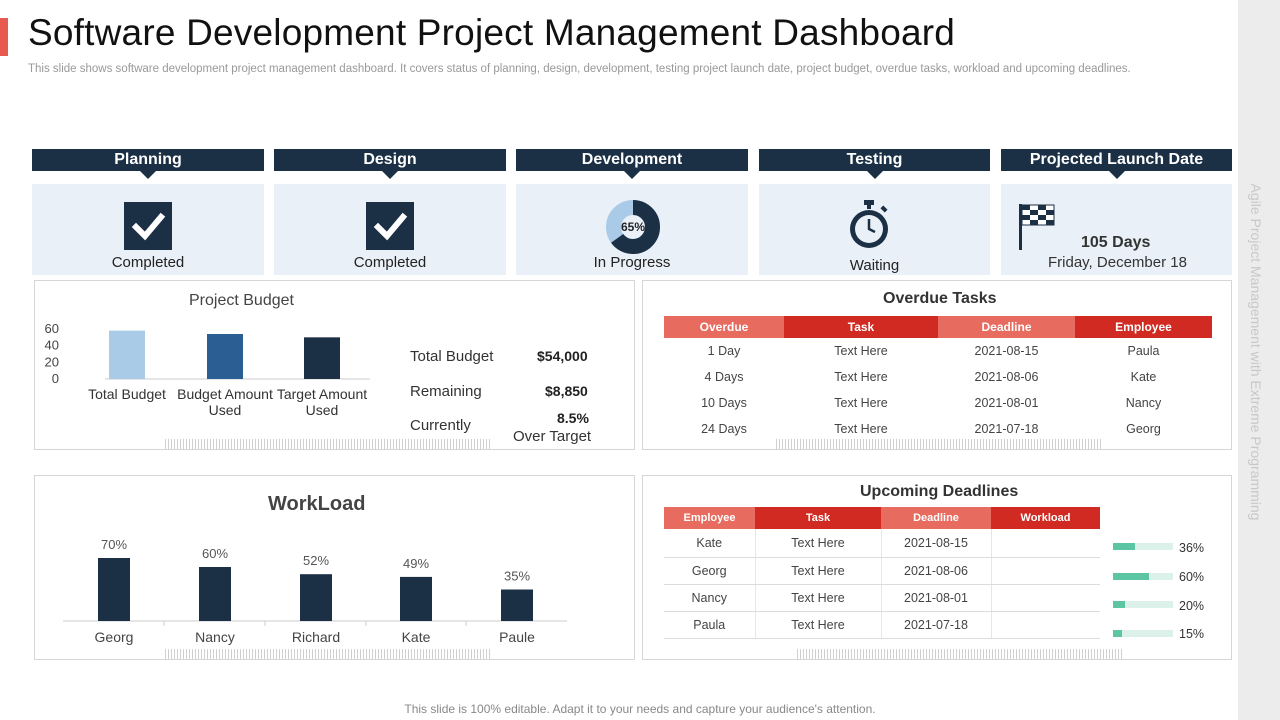 The width and height of the screenshot is (1280, 720). Describe the element at coordinates (724, 351) in the screenshot. I see `cell-overdue: 1 Day` at that location.